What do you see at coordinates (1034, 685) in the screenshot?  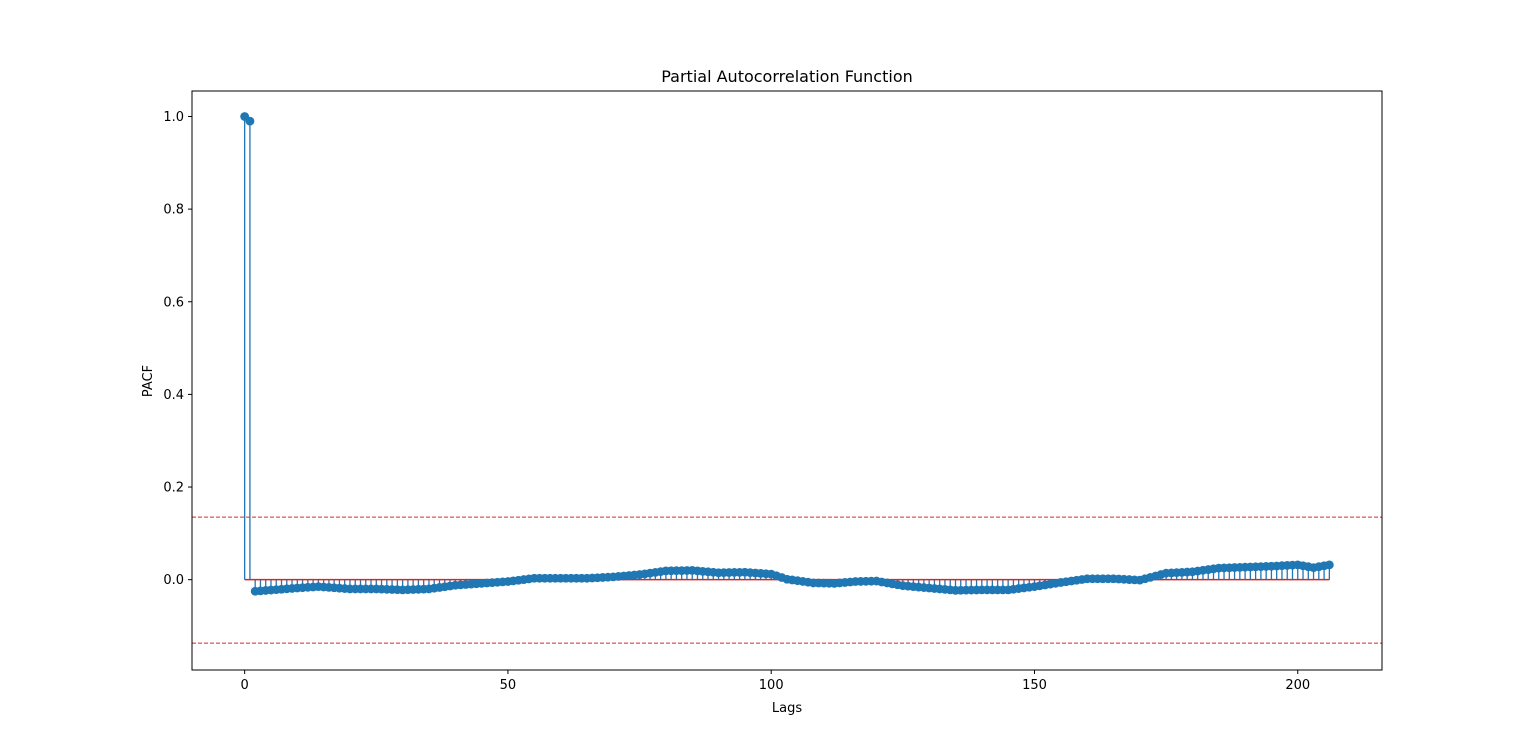 I see `x-tick-label: 150` at bounding box center [1034, 685].